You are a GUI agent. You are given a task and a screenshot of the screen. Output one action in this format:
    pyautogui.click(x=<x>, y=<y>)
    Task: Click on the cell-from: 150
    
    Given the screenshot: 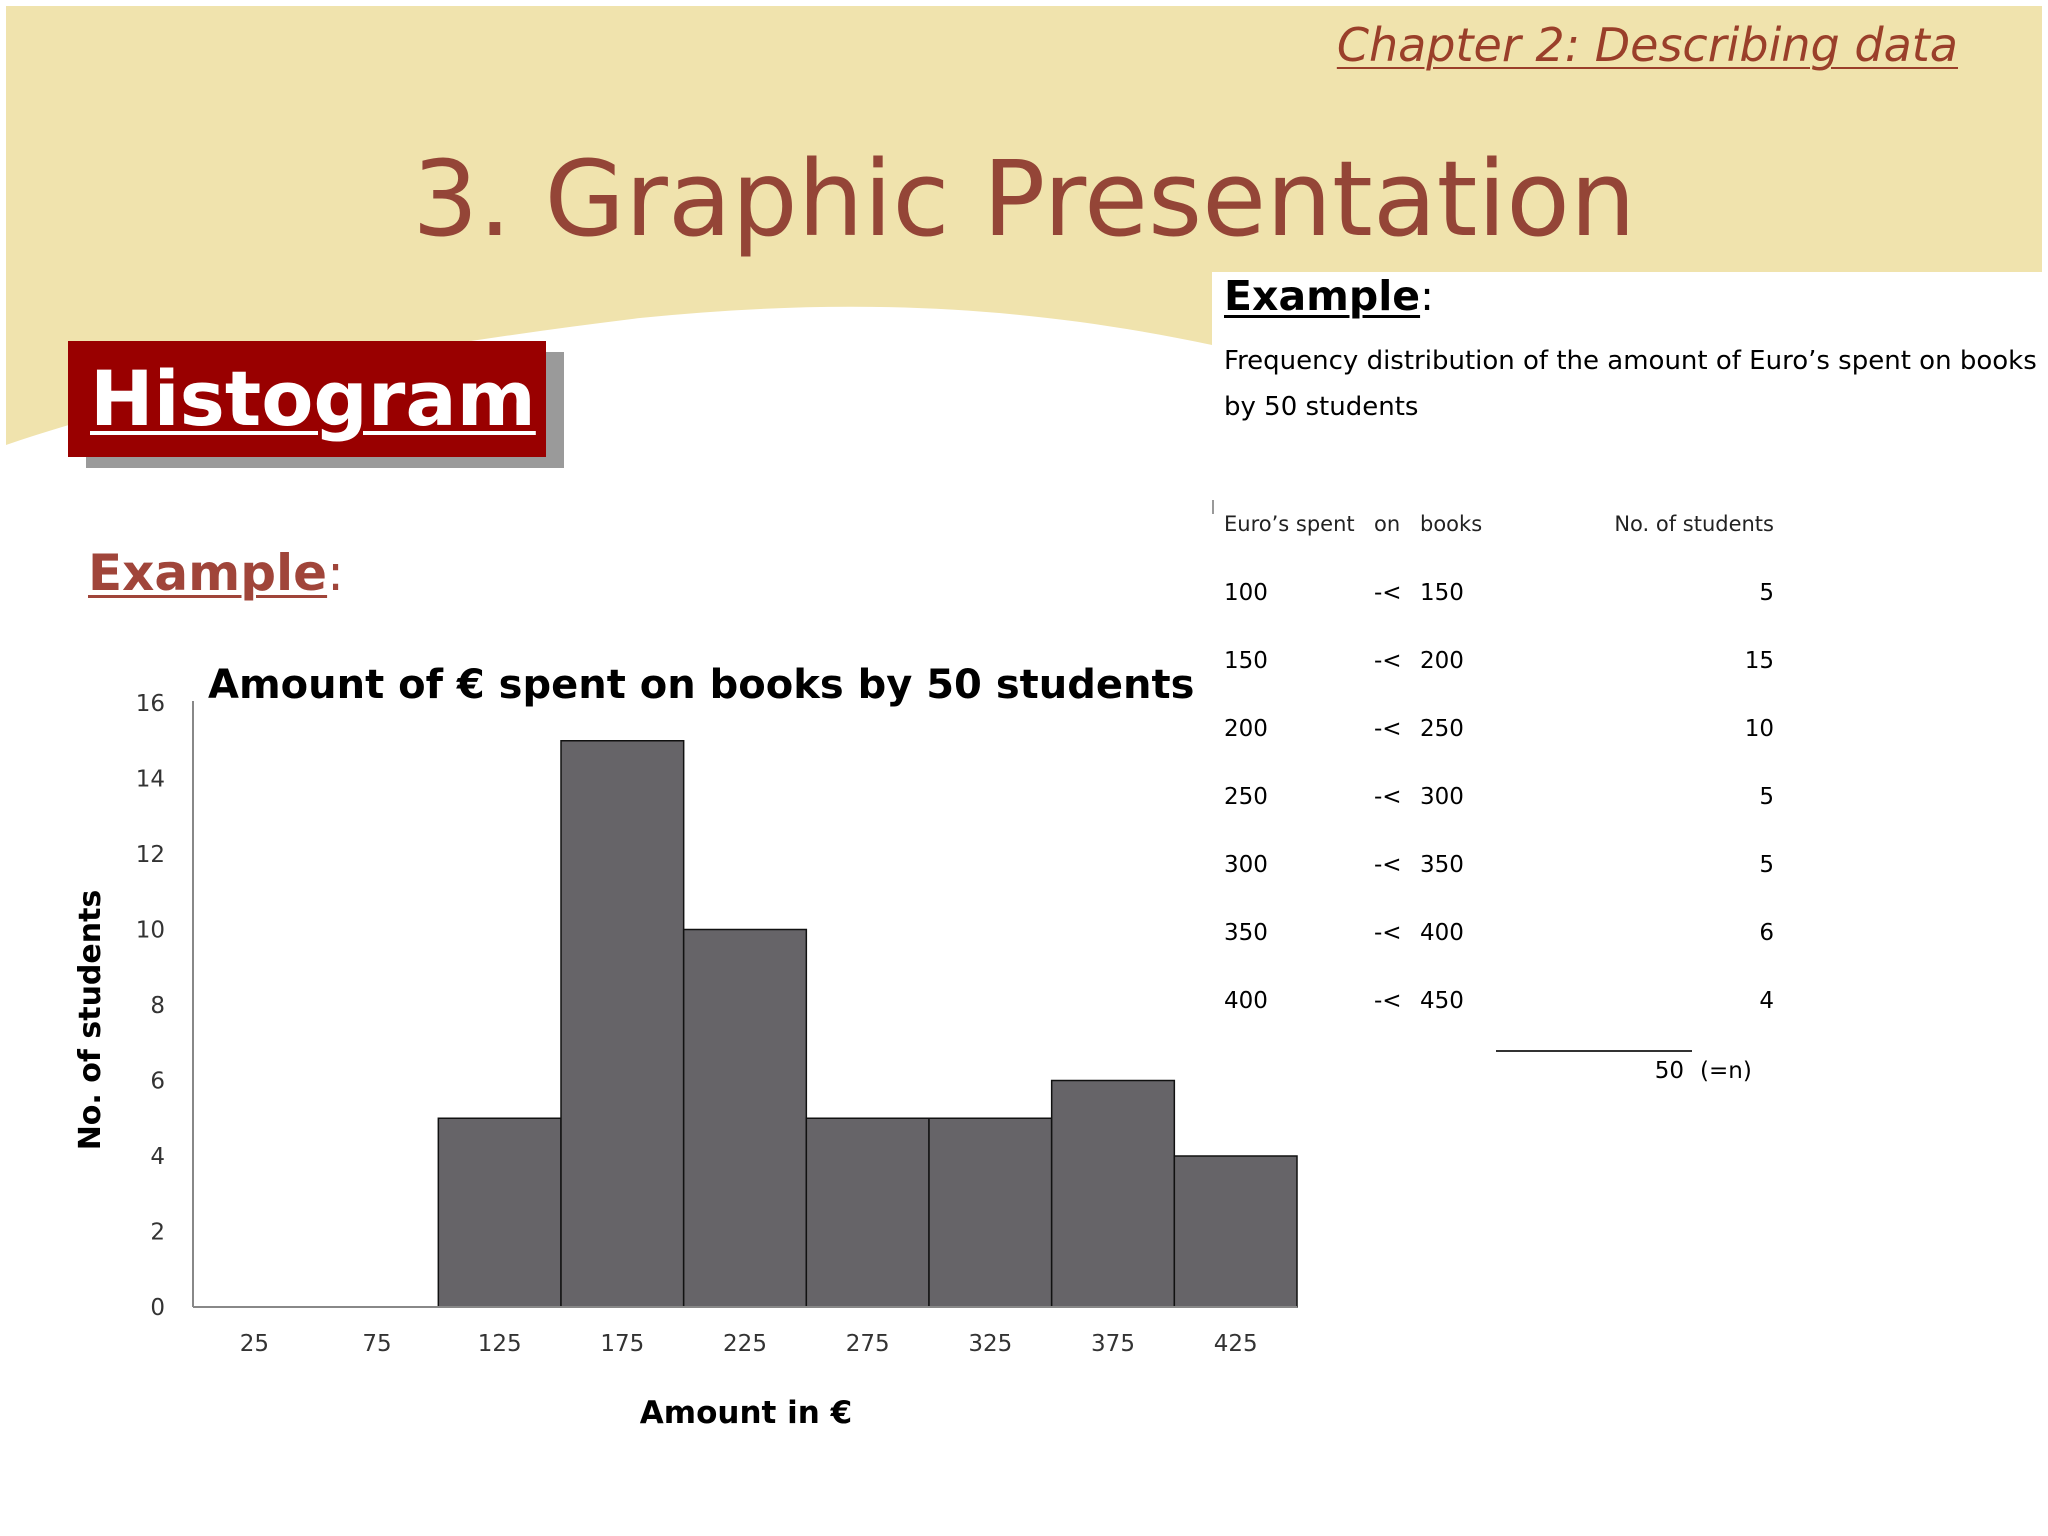 What is the action you would take?
    pyautogui.click(x=1246, y=661)
    